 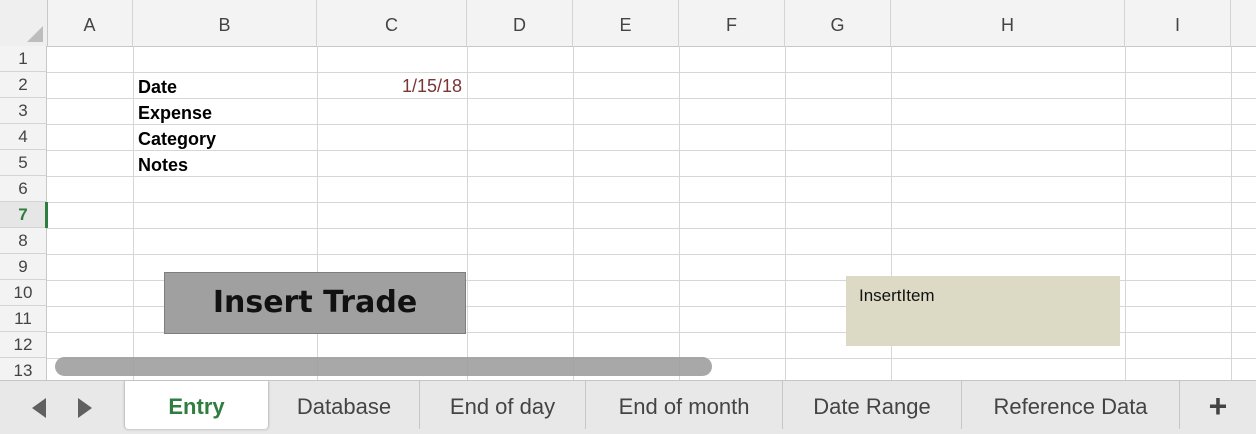 I want to click on sheet-tab-date-range: Date Range, so click(x=872, y=405).